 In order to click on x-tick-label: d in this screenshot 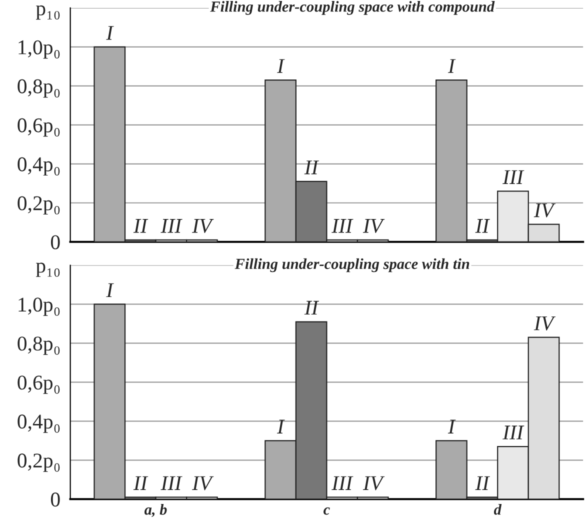, I will do `click(498, 509)`.